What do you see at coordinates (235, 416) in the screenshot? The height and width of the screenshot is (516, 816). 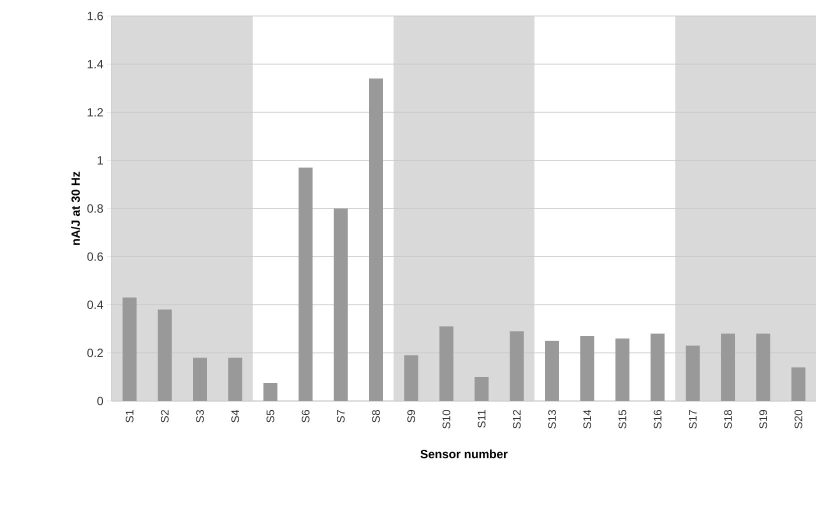 I see `x-tick-label: S4` at bounding box center [235, 416].